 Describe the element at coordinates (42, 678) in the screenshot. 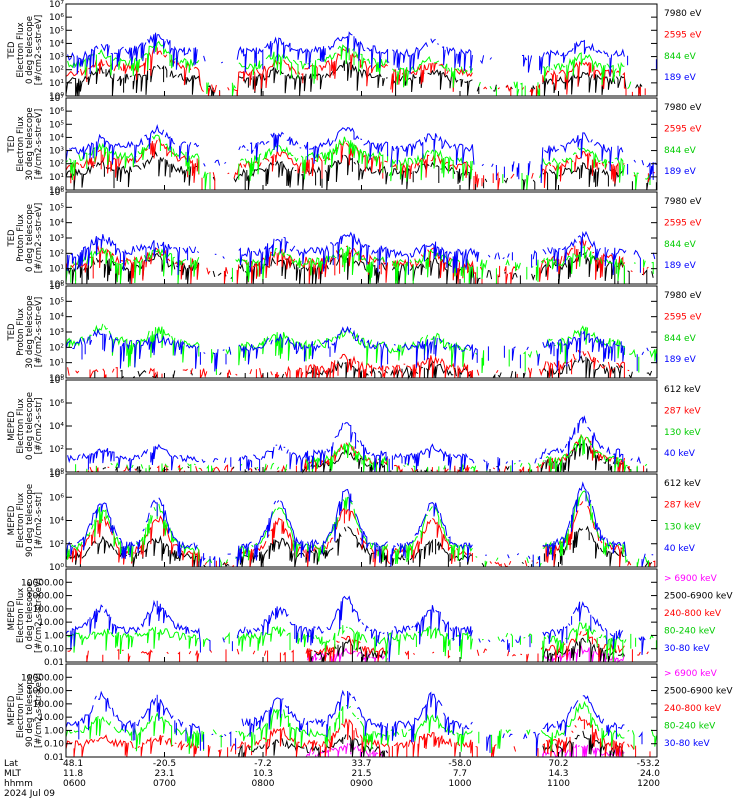

I see `y-tick-label: 10000.00` at that location.